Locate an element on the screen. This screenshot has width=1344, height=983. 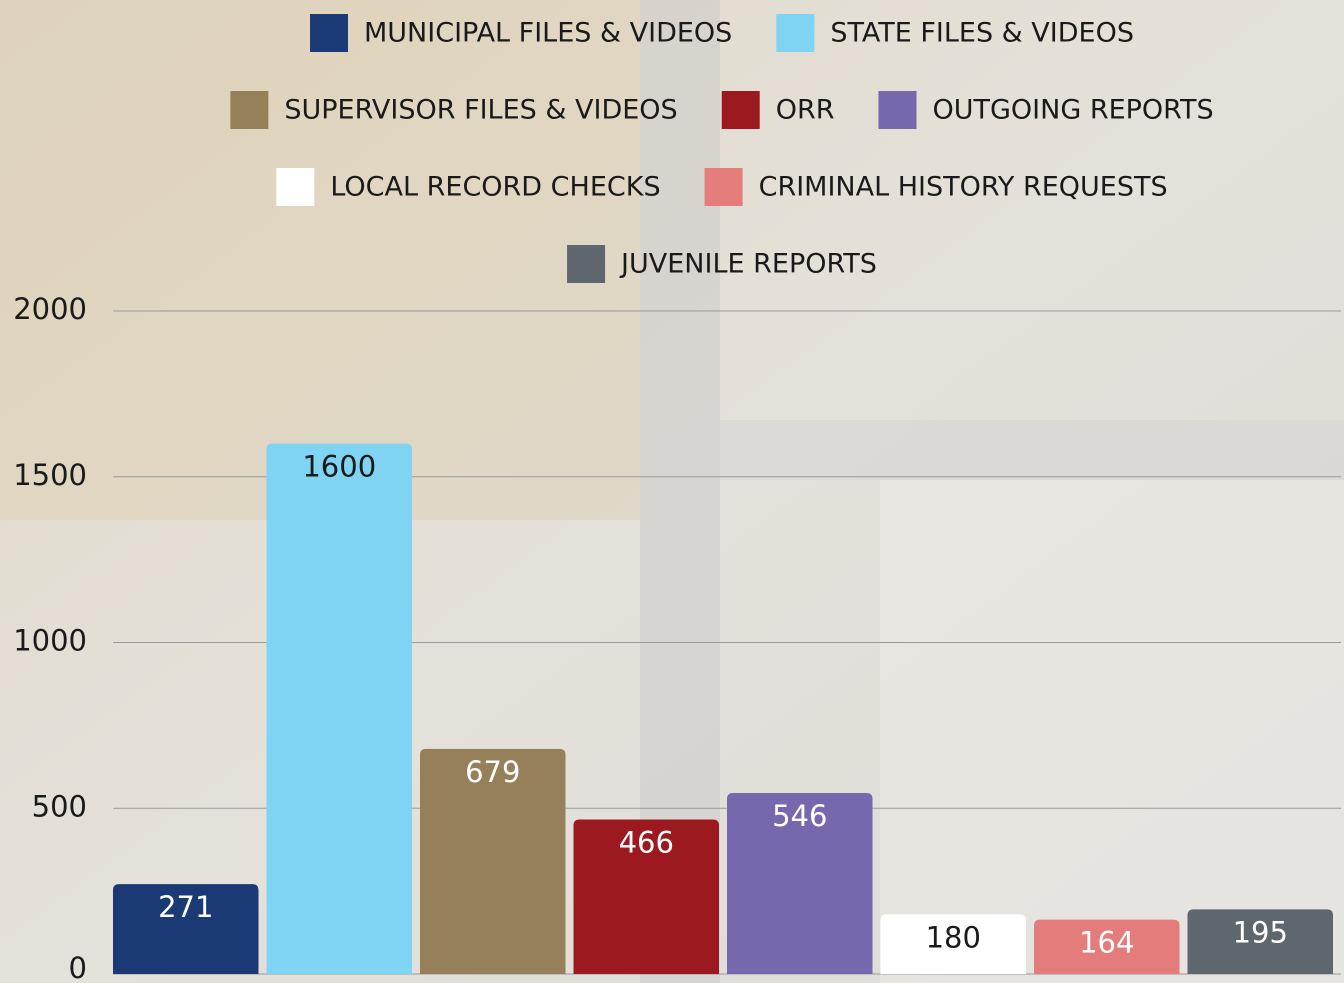
legend-item: STATE FILES & VIDEOS is located at coordinates (955, 33).